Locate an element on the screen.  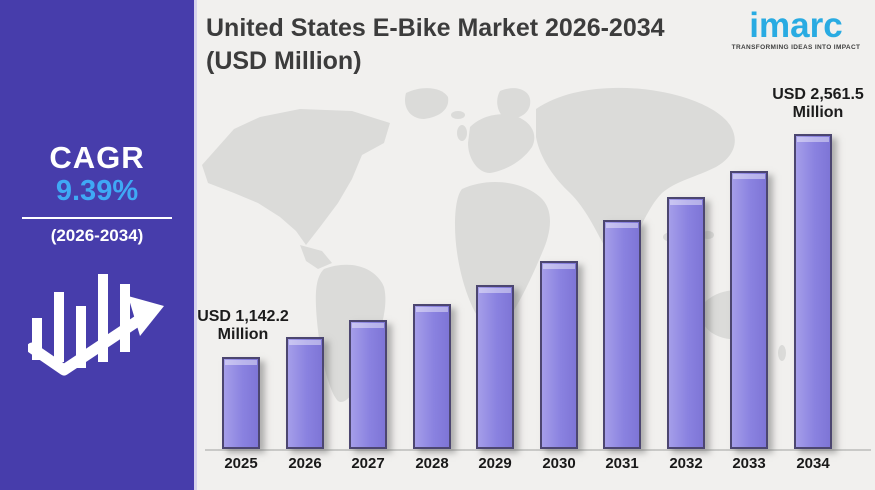
data-label-2034: USD 2,561.5 Million is located at coordinates (818, 103).